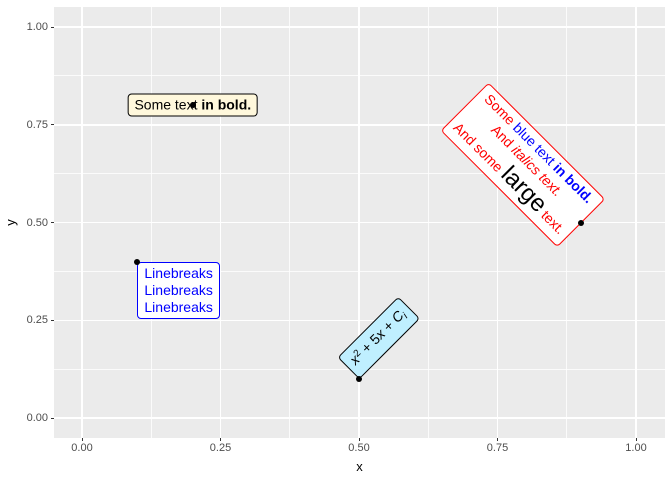 The height and width of the screenshot is (480, 672). I want to click on richtext-box-bold: Some text in bold., so click(193, 105).